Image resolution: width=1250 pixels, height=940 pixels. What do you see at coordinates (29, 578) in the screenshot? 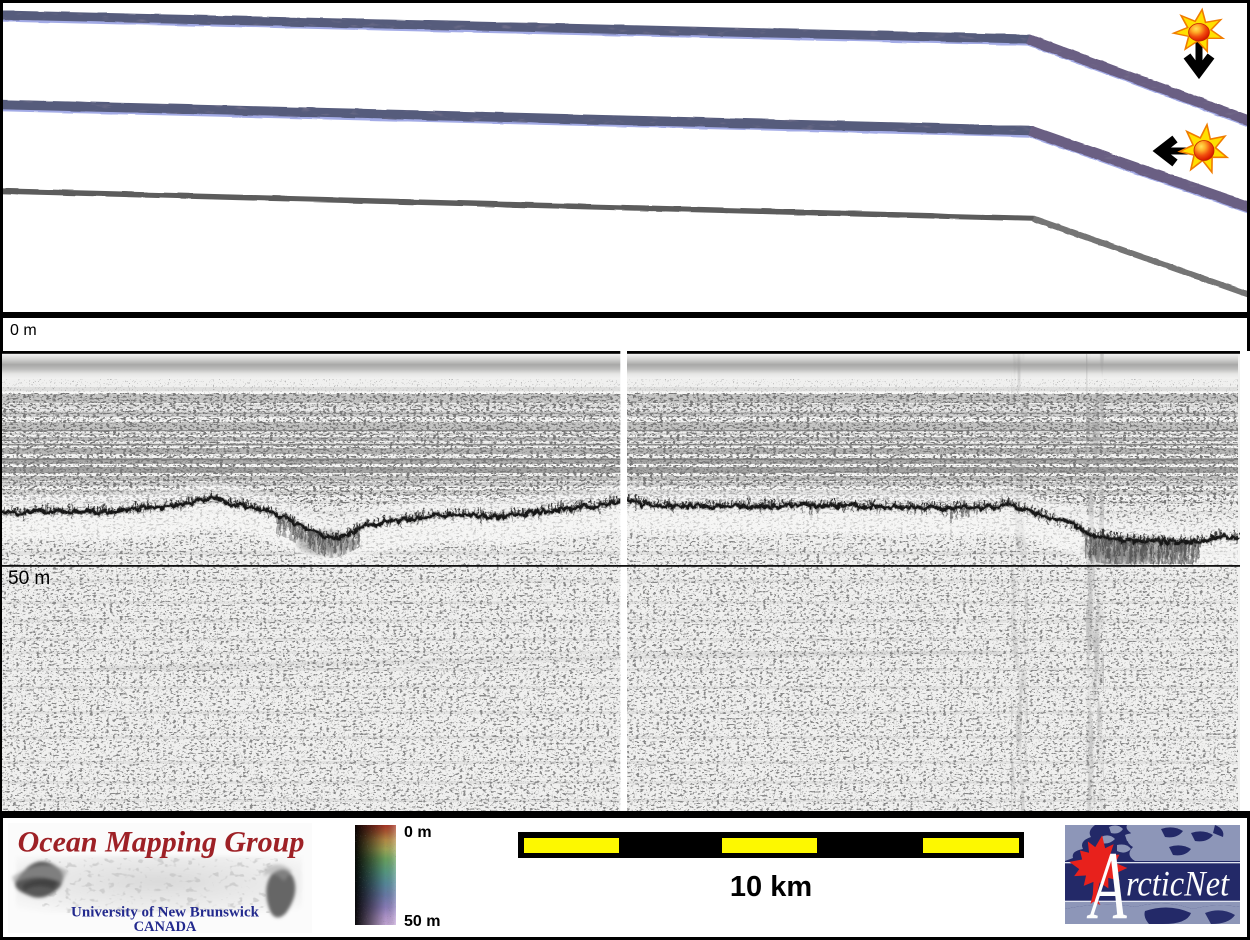
I see `svg-text: 50 m` at bounding box center [29, 578].